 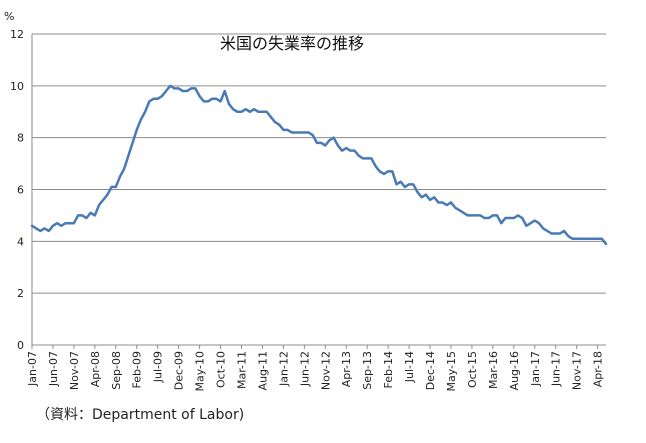 I want to click on x-tick-label: Aug-11, so click(x=262, y=370).